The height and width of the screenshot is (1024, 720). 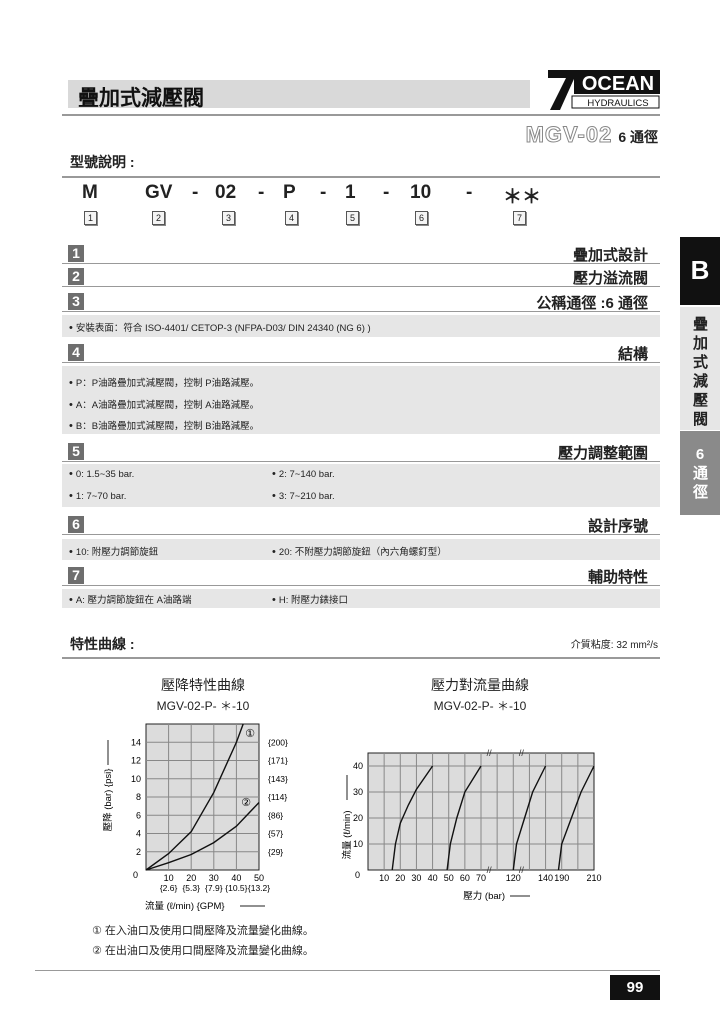 What do you see at coordinates (617, 526) in the screenshot?
I see `section-label: 設計序號` at bounding box center [617, 526].